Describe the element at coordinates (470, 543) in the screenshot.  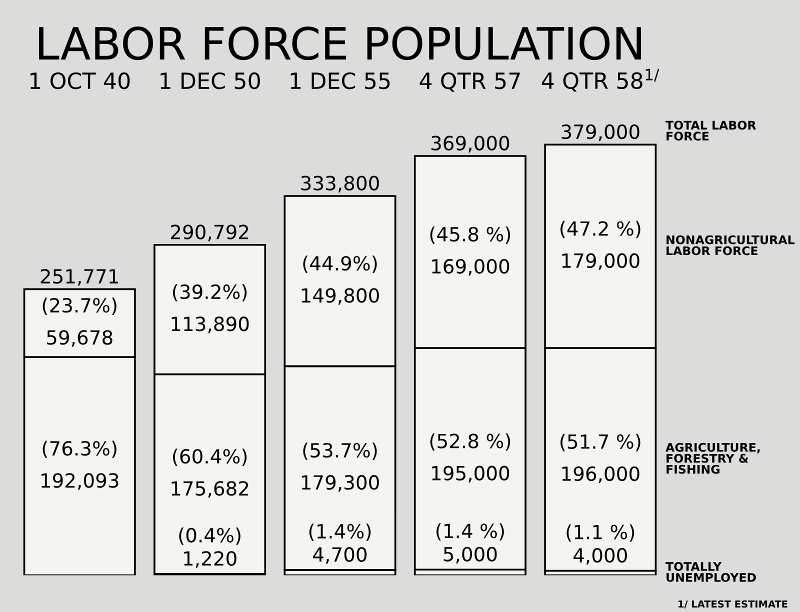
I see `data-label: (1.4 %) 5,000` at that location.